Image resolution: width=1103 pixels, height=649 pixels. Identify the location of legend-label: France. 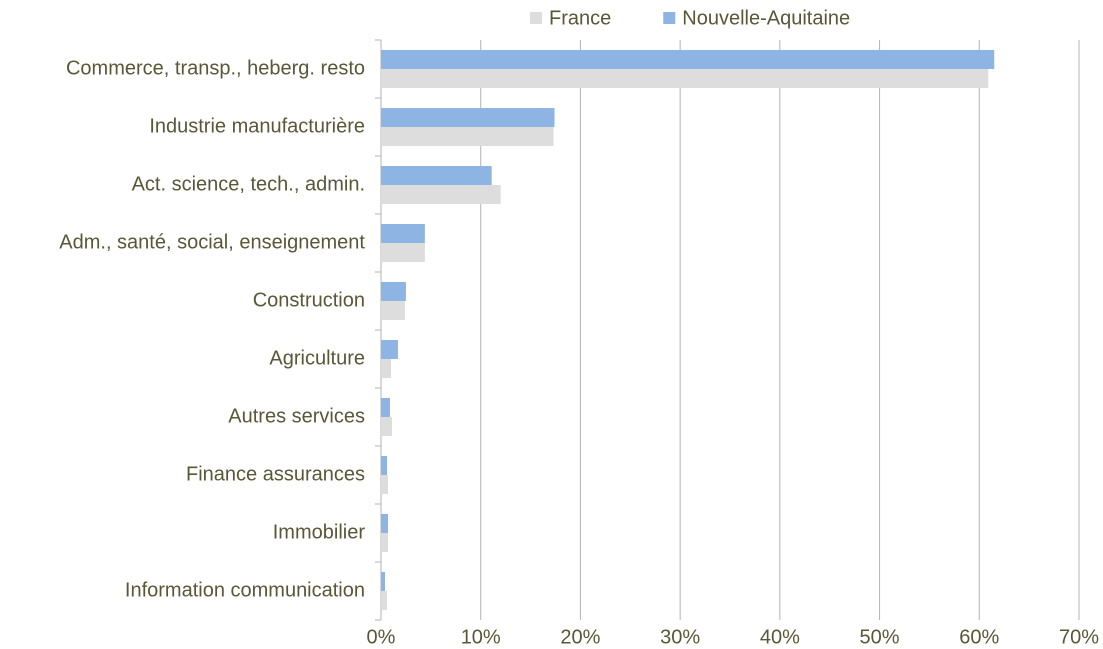
(580, 18).